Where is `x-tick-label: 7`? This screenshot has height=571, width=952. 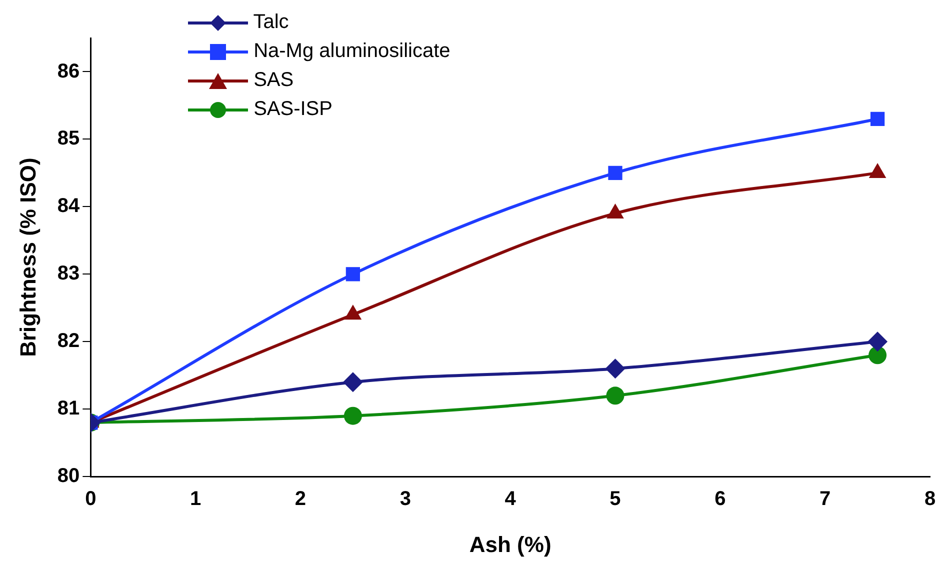
x-tick-label: 7 is located at coordinates (825, 499).